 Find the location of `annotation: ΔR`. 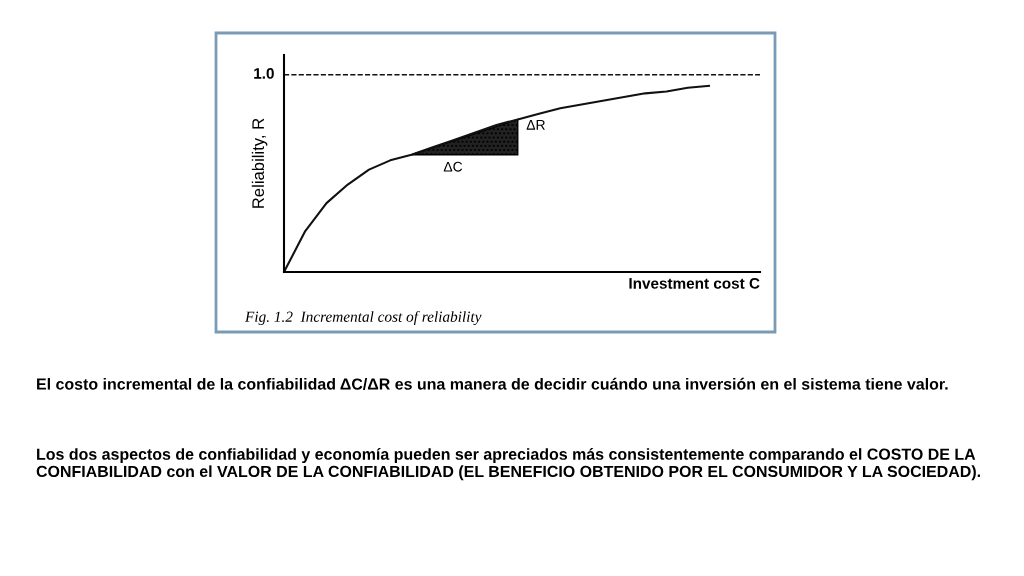

annotation: ΔR is located at coordinates (535, 125).